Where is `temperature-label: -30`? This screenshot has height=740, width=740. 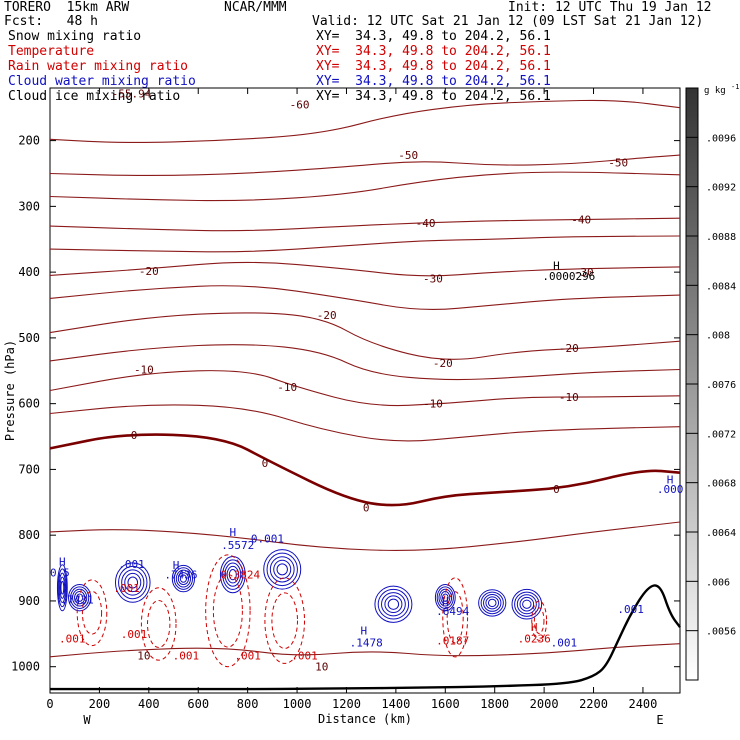
temperature-label: -30 is located at coordinates (584, 272).